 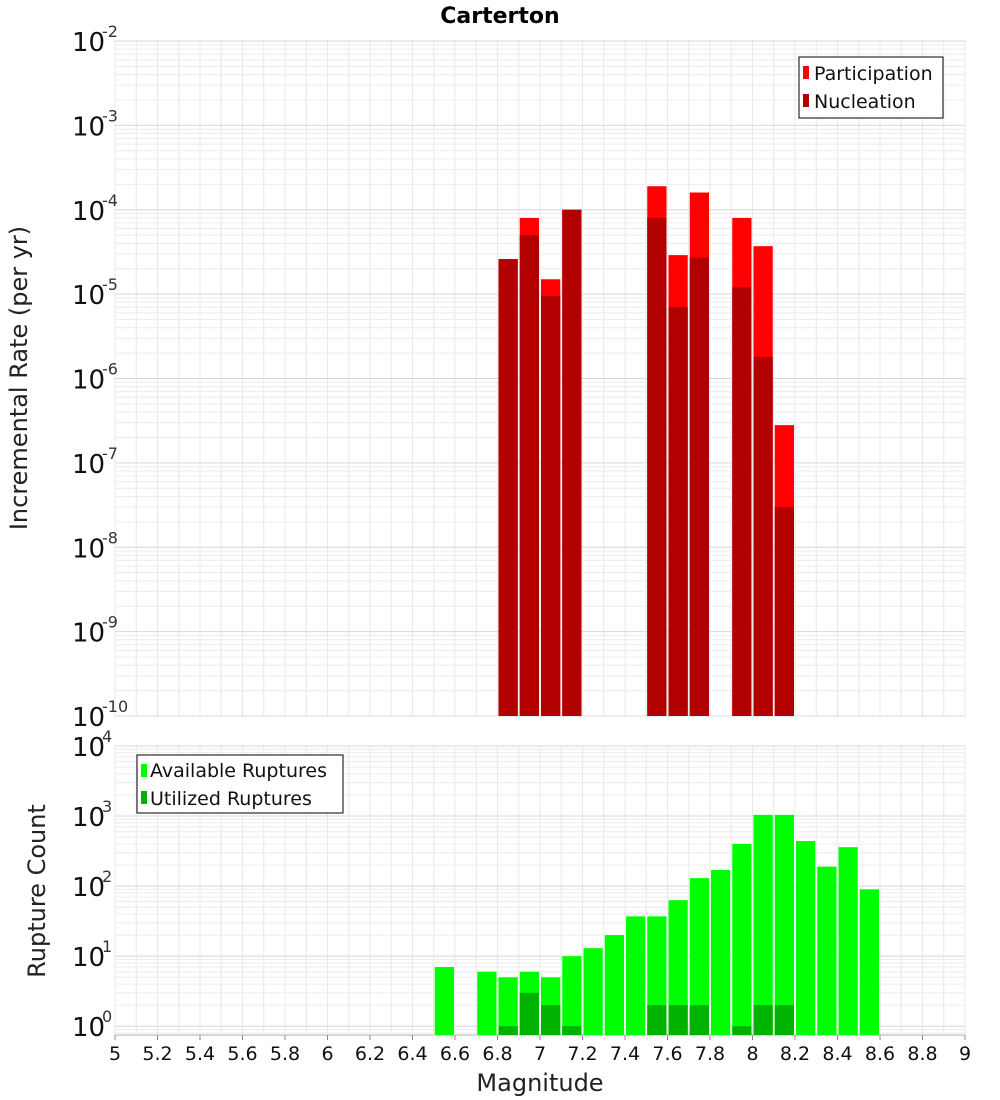 I want to click on legend-swatch-utilized, so click(x=144, y=797).